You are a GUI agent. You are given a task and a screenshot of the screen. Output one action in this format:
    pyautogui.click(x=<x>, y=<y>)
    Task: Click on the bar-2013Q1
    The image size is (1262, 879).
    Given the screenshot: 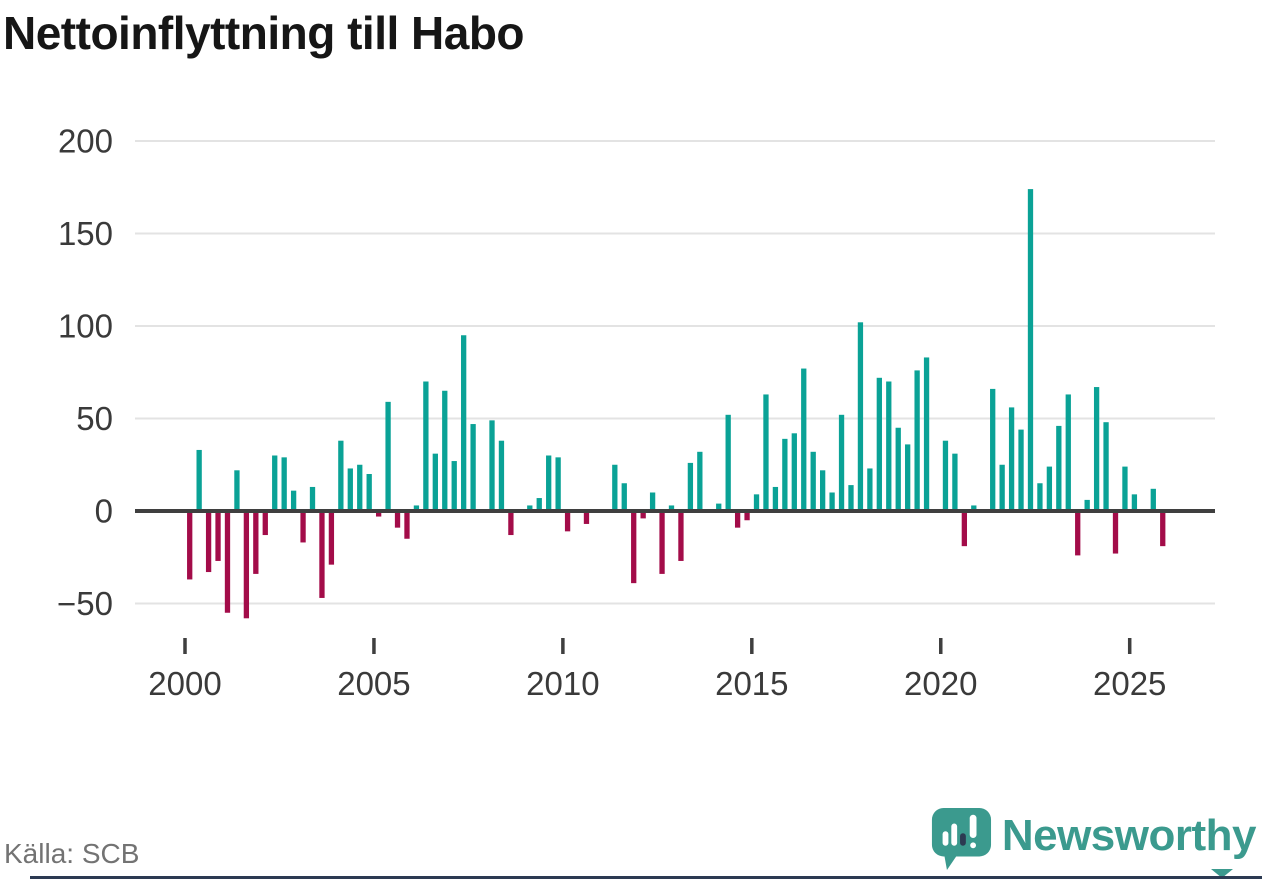 What is the action you would take?
    pyautogui.click(x=681, y=536)
    